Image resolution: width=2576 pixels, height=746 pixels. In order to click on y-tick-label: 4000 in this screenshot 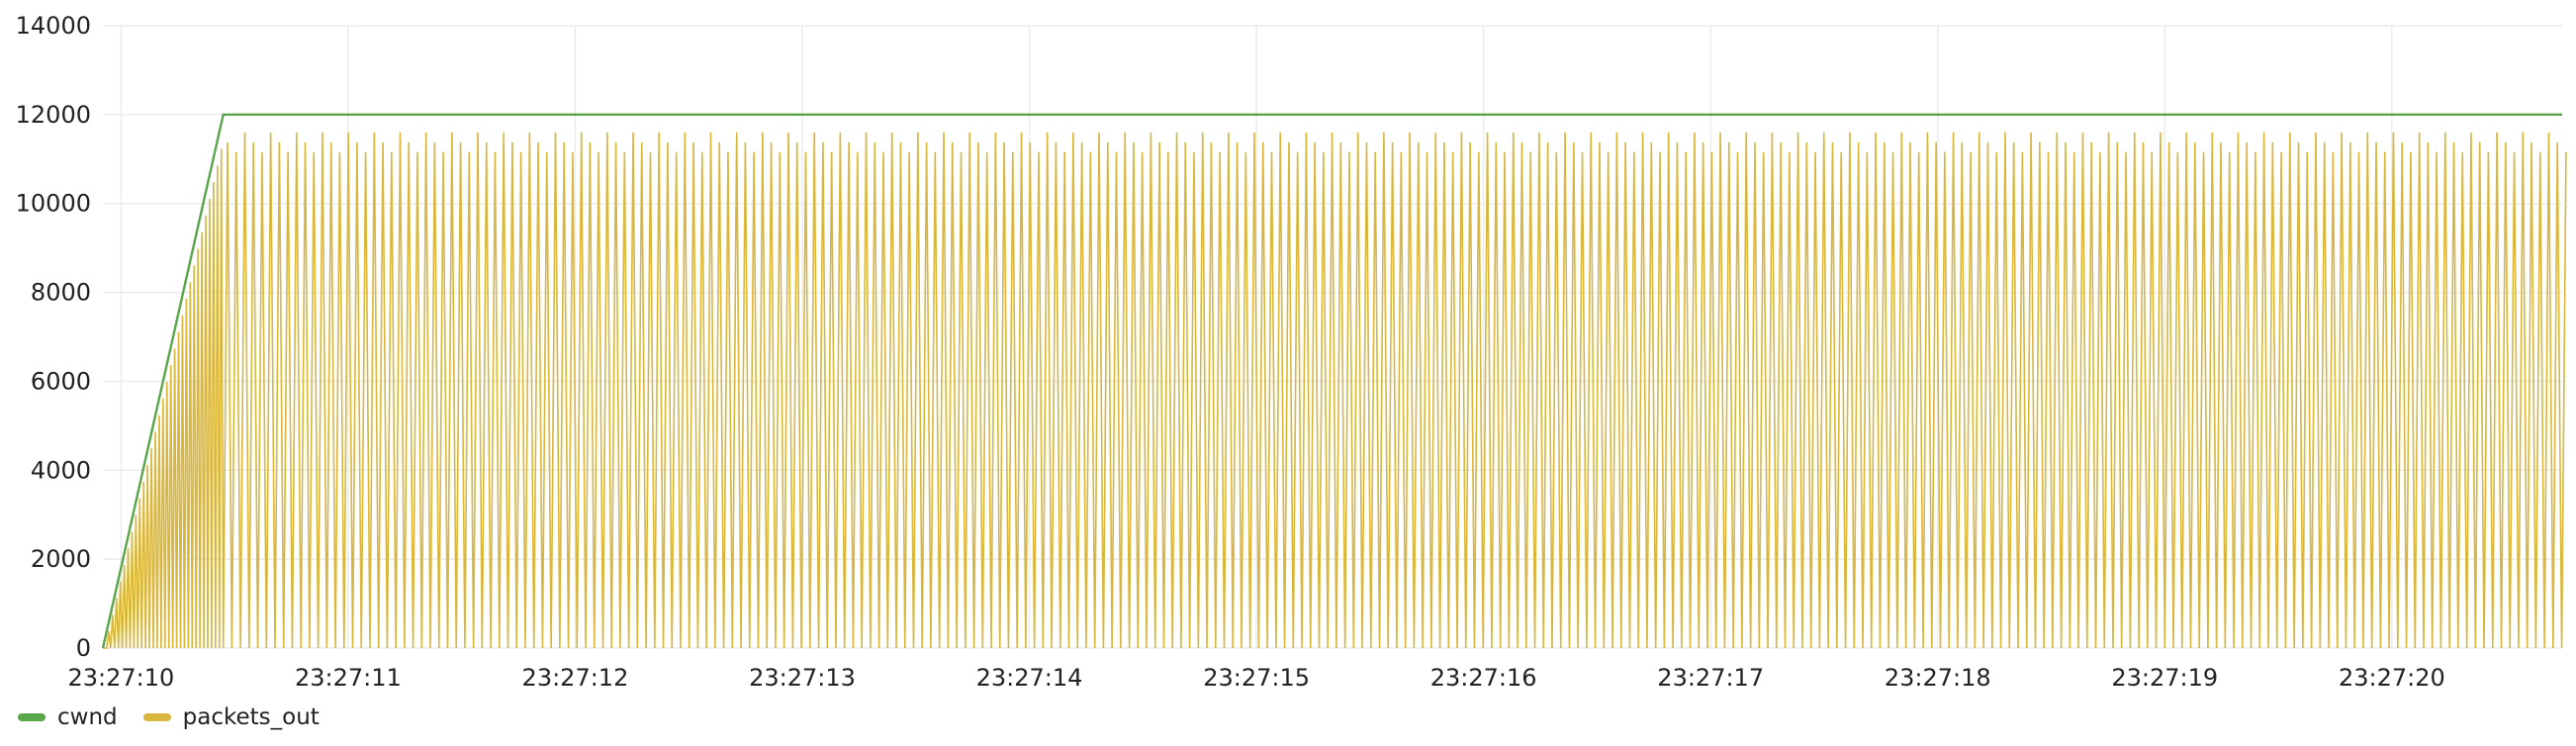, I will do `click(61, 470)`.